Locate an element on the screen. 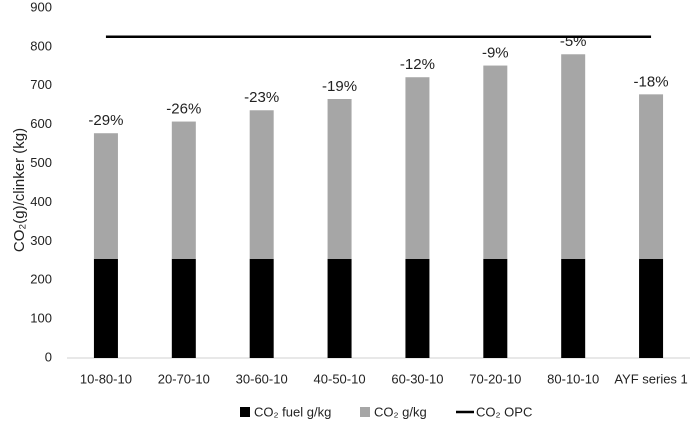  y-tick-label: 600 is located at coordinates (41, 123).